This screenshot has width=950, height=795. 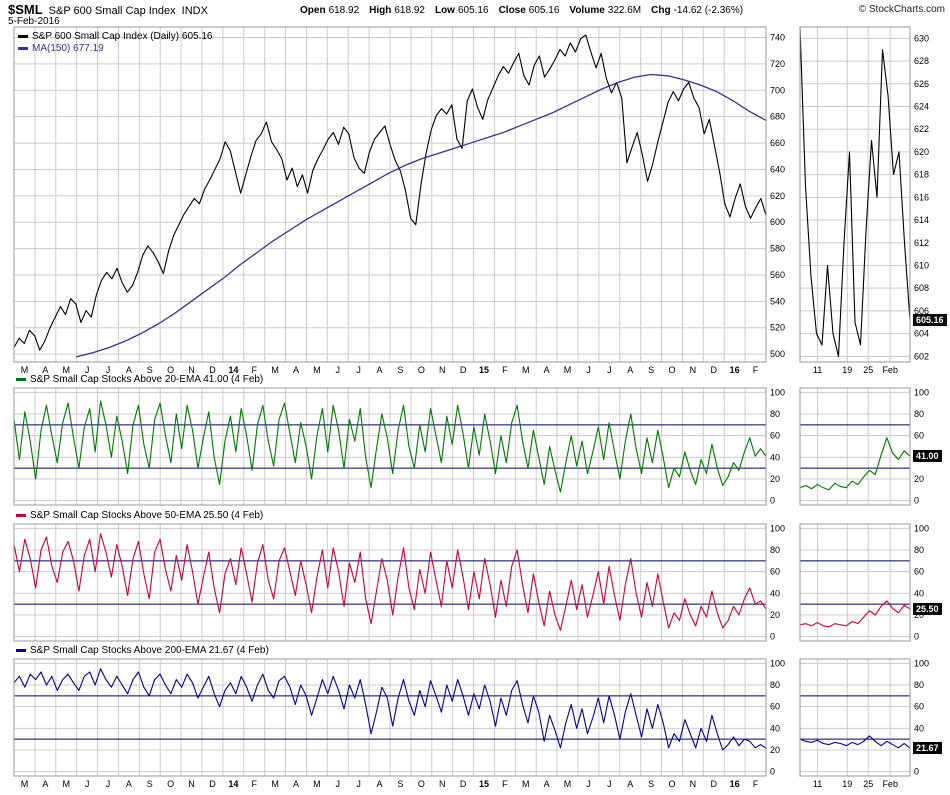 I want to click on ticker-symbol: $SML, so click(x=25, y=9).